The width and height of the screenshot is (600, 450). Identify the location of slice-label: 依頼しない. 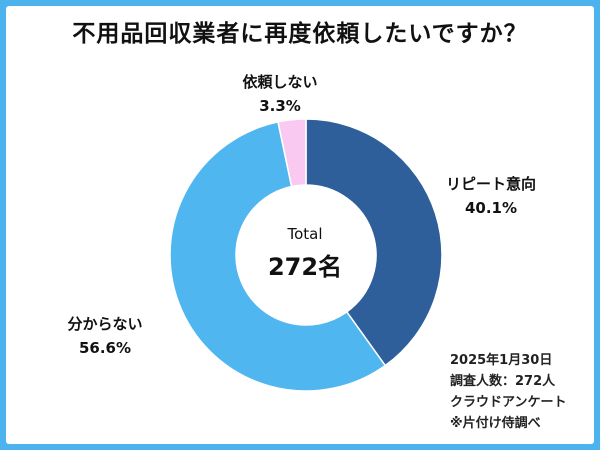
(280, 82).